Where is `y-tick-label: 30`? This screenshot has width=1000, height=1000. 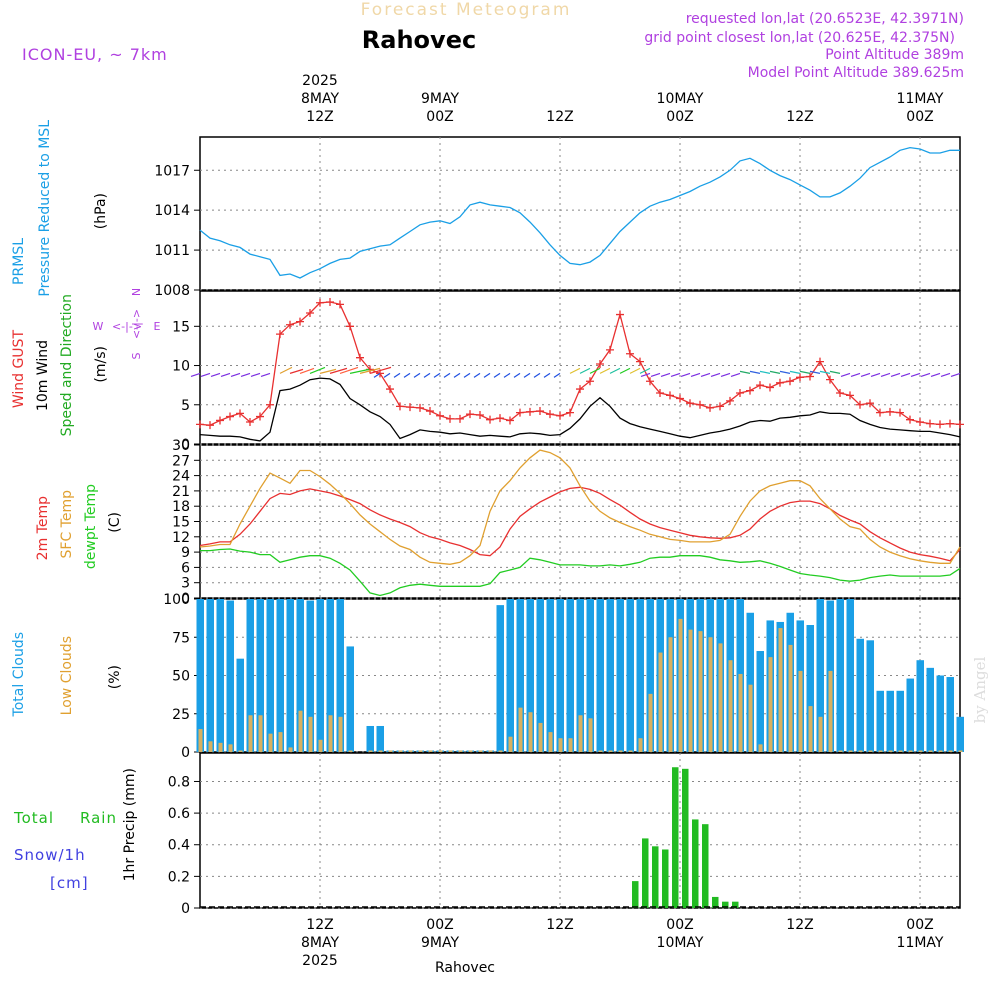
y-tick-label: 30 is located at coordinates (181, 446).